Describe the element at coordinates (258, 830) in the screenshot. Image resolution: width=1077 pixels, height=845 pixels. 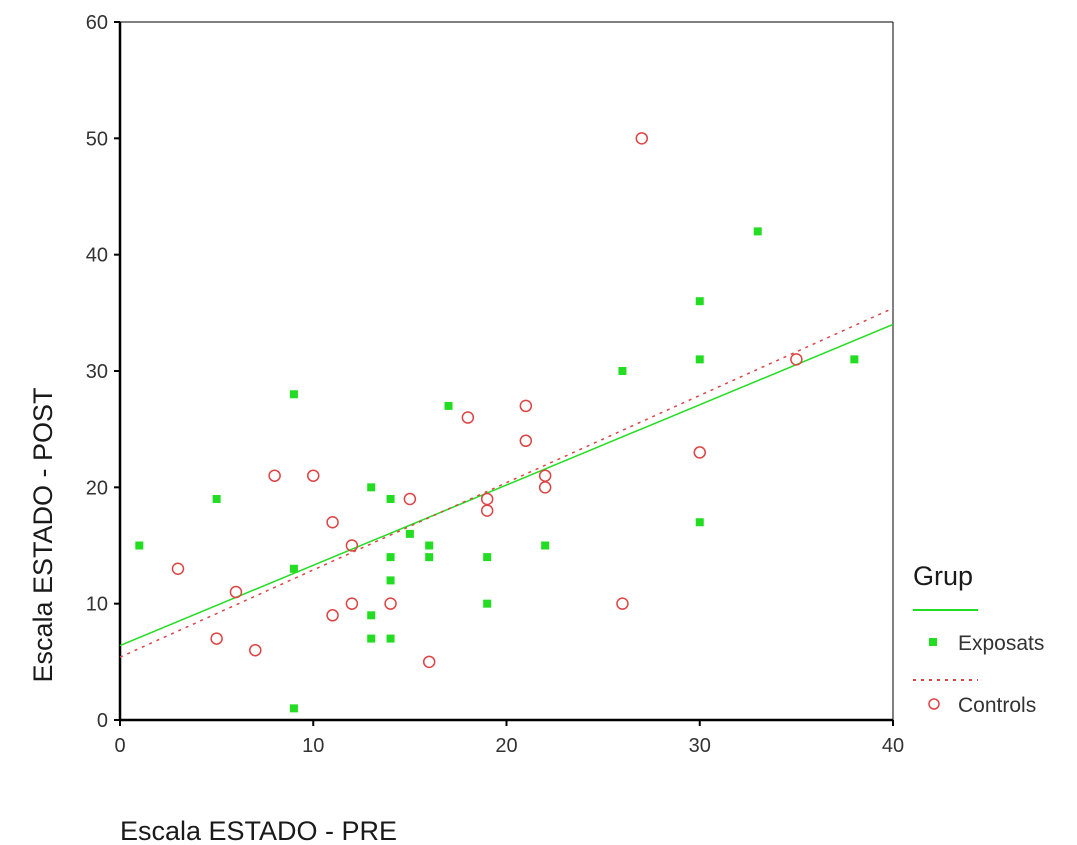
I see `x-axis-title: Escala ESTADO - PRE` at that location.